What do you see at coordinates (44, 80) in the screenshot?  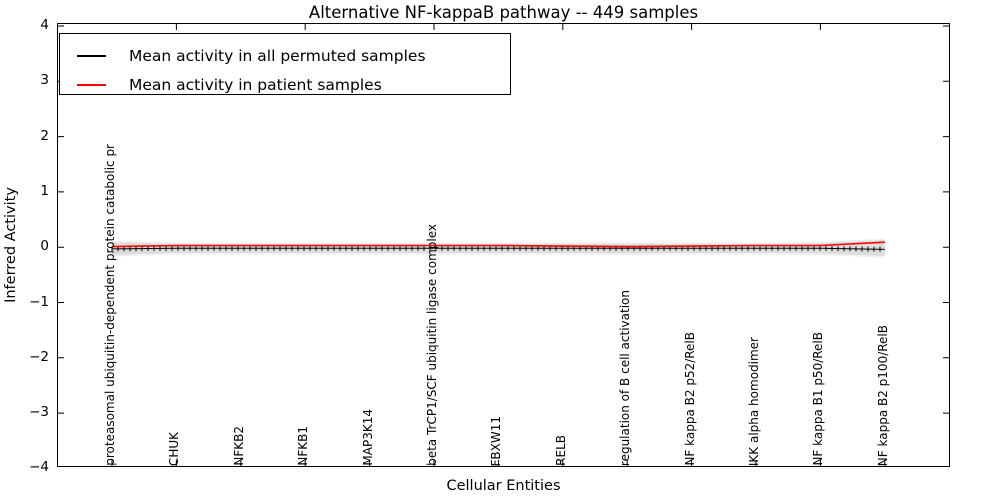 I see `y-tick-label: 3` at bounding box center [44, 80].